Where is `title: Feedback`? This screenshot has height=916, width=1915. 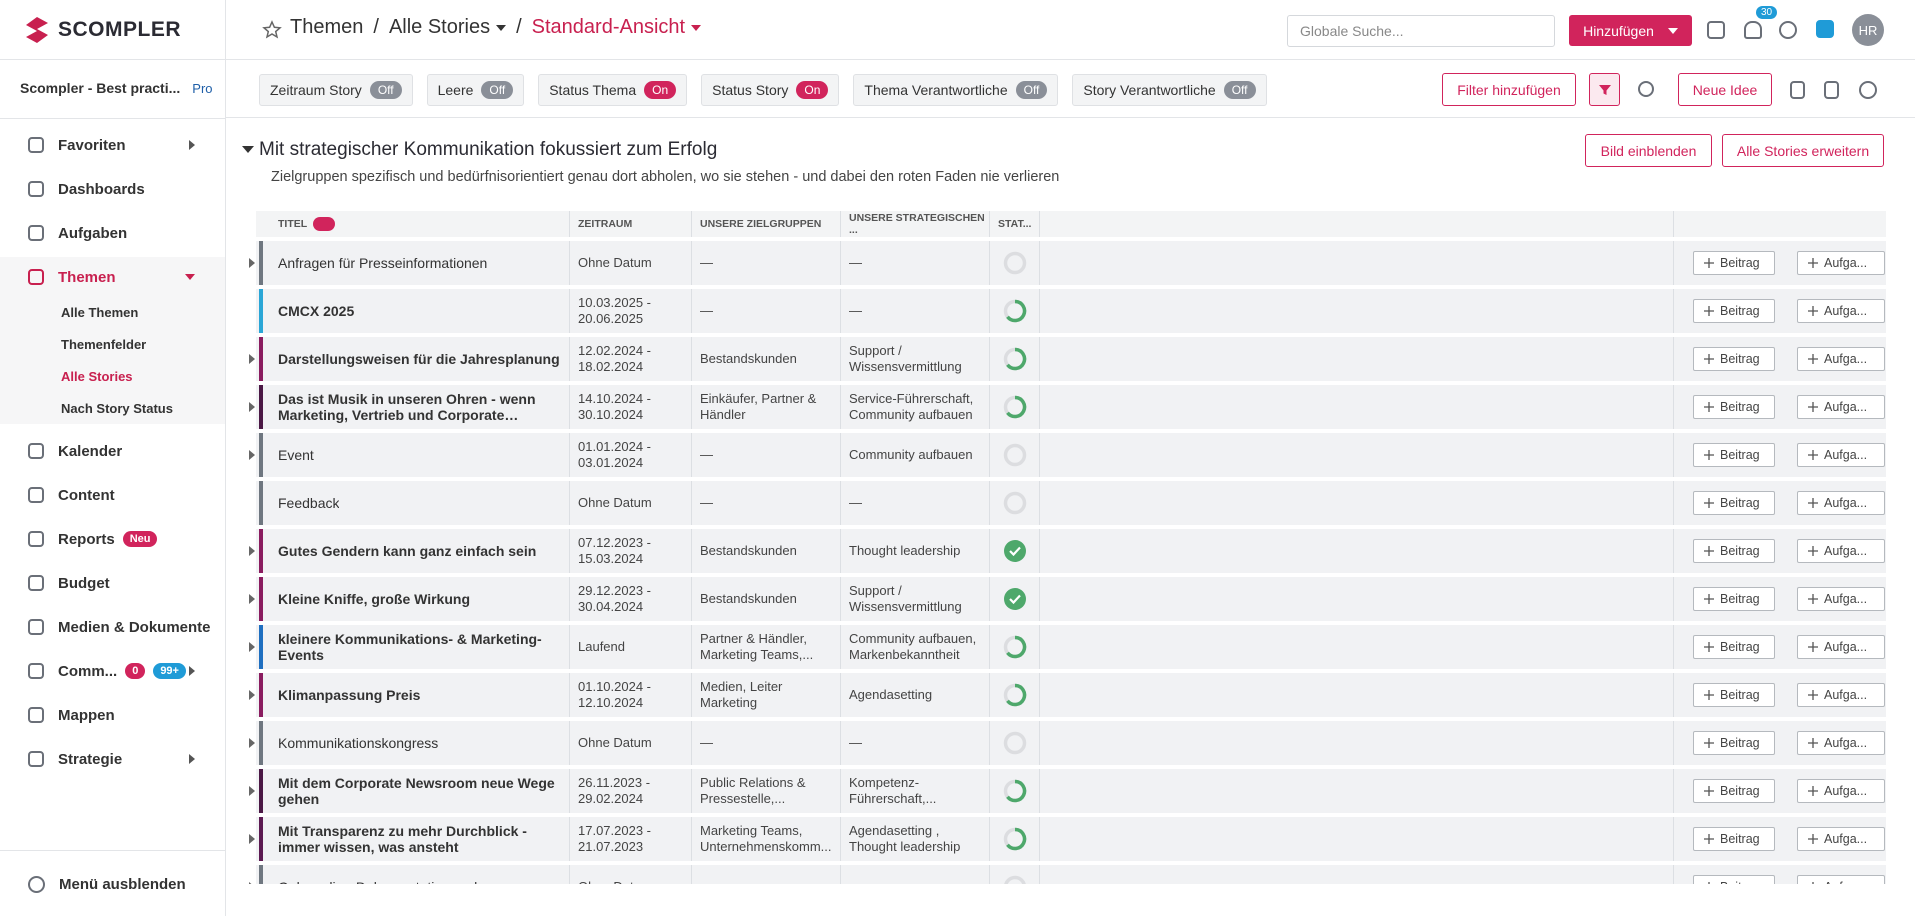
title: Feedback is located at coordinates (309, 503).